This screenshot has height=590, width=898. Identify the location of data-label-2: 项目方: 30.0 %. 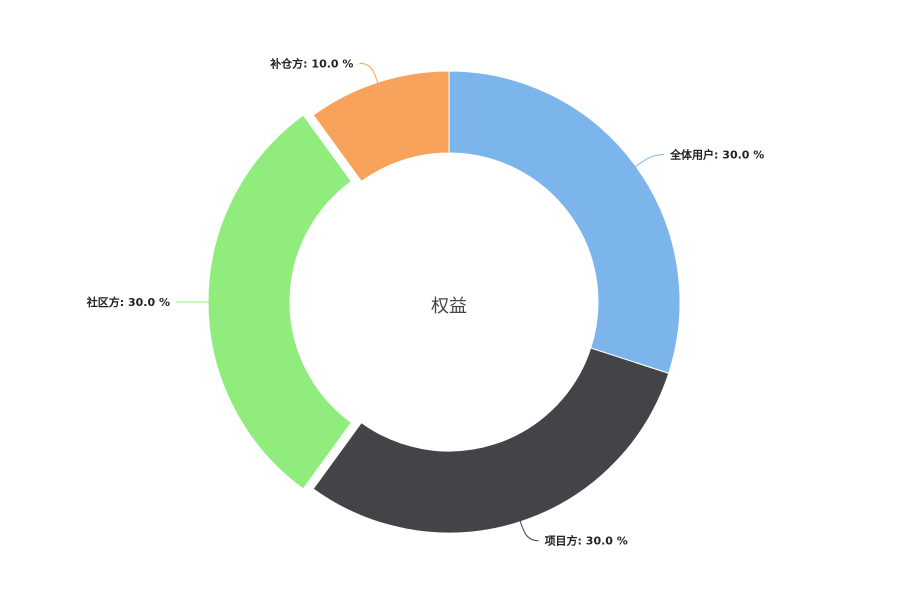
(586, 541).